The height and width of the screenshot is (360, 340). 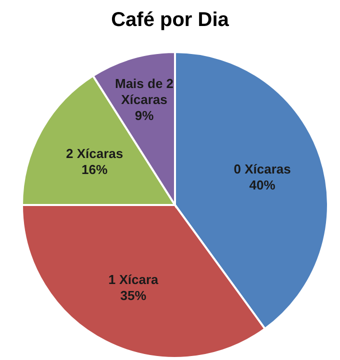 I want to click on data-label: 40%, so click(x=262, y=184).